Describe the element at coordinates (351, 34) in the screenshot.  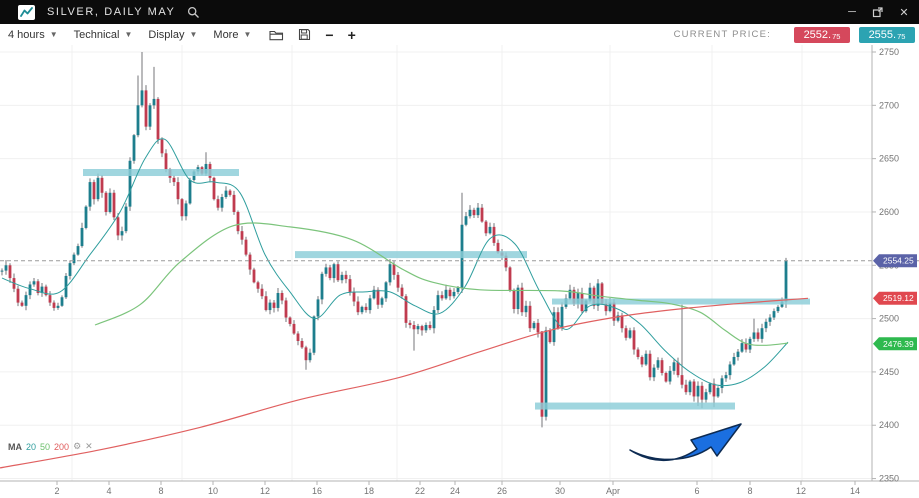
I see `zoom-in-button: +` at that location.